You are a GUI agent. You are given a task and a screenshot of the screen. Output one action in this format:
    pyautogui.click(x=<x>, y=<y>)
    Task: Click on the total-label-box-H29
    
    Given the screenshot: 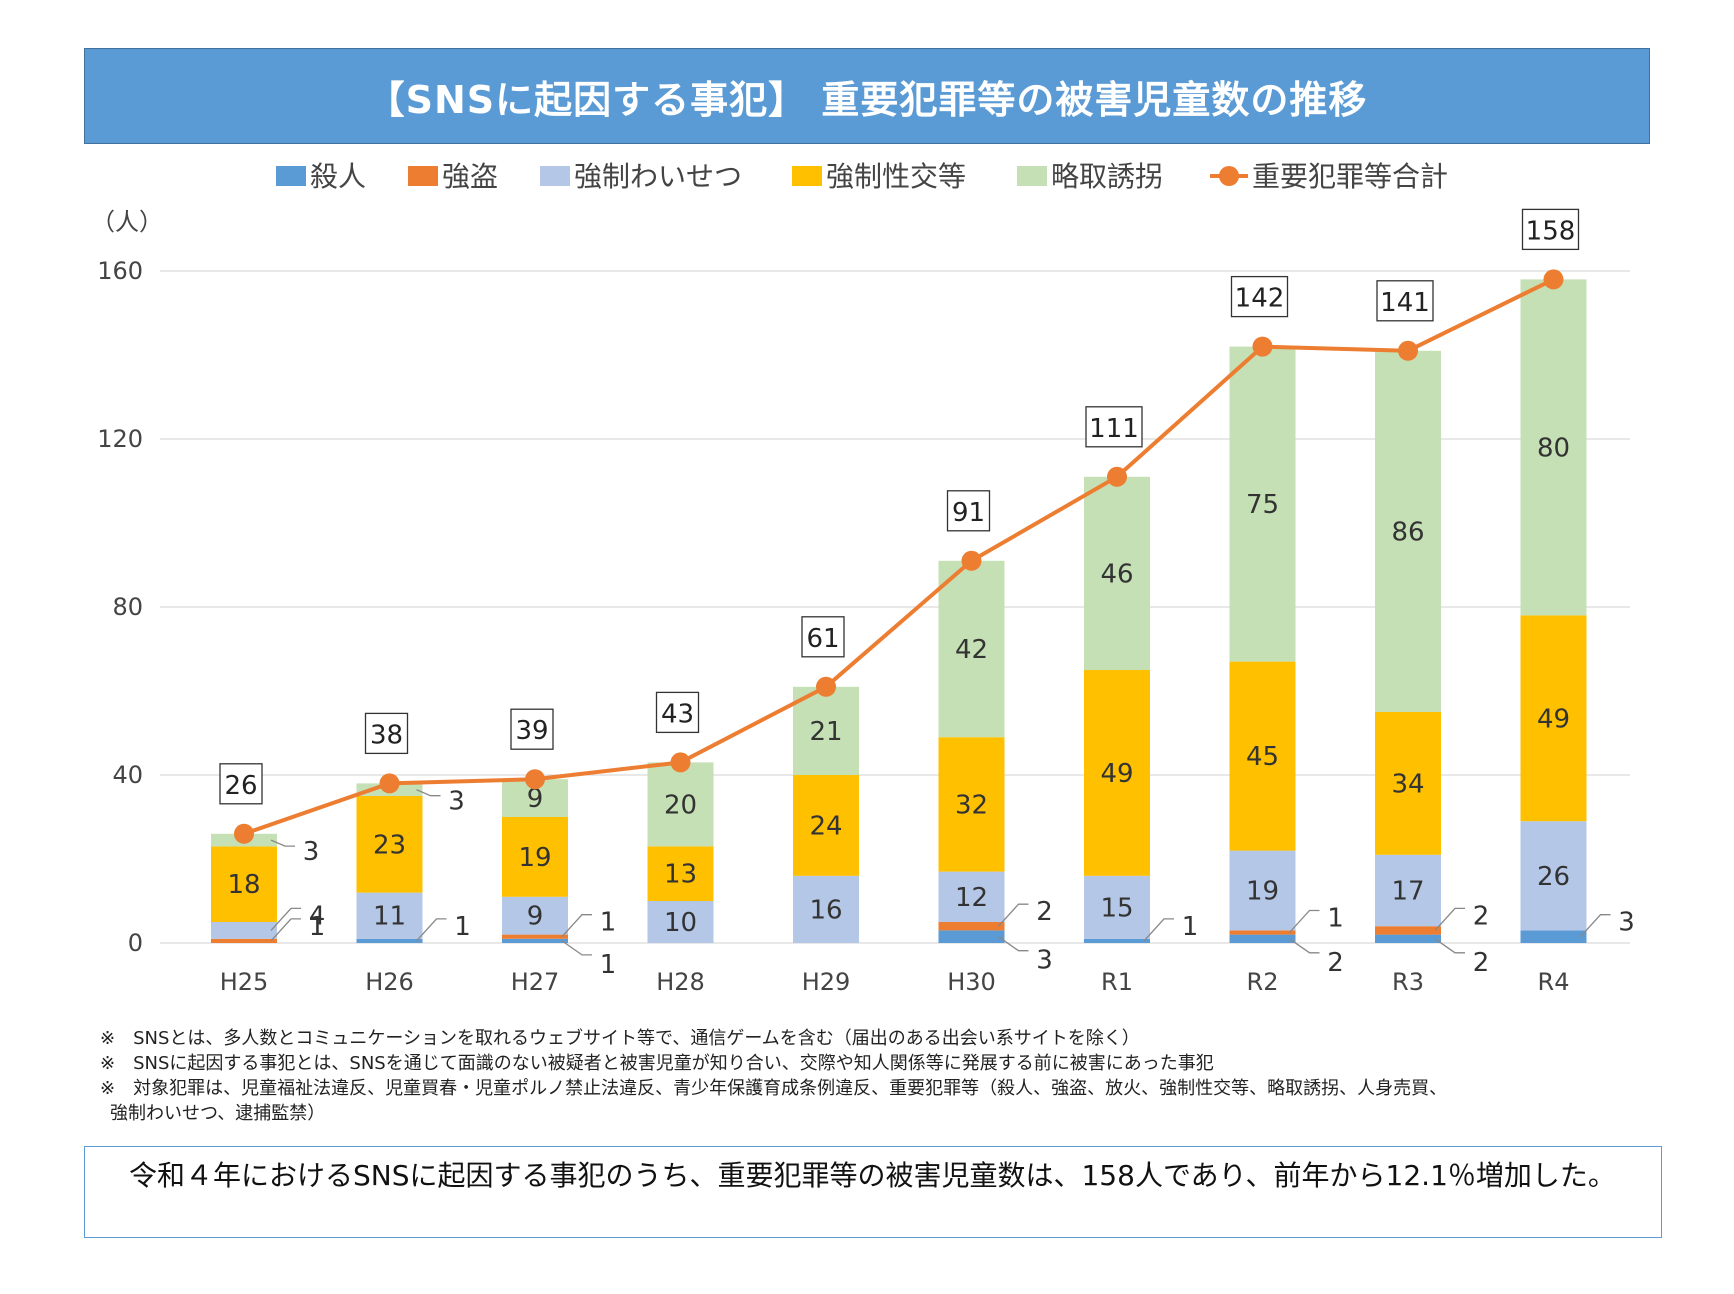 What is the action you would take?
    pyautogui.click(x=823, y=637)
    